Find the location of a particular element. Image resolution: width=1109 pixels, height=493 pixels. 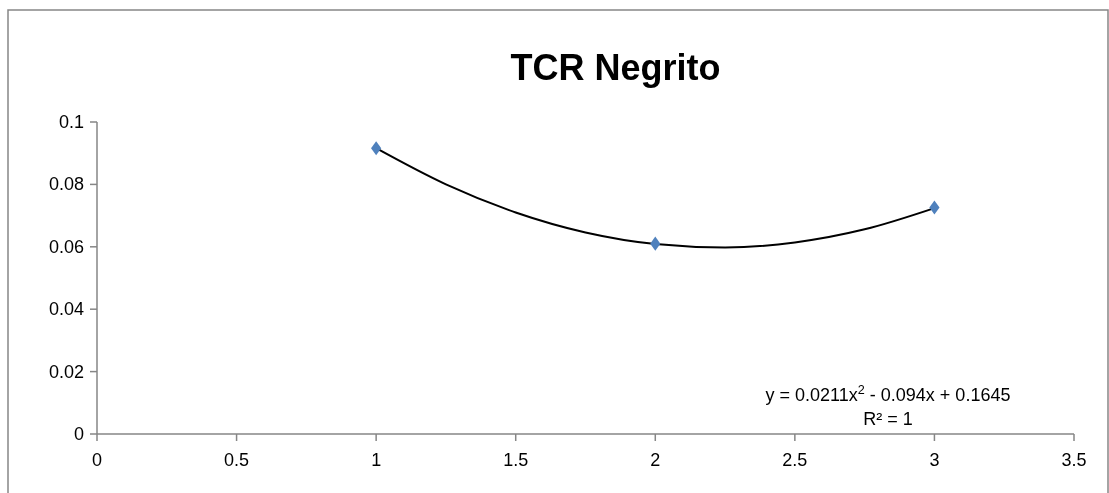

x-tick-label: 1.5 is located at coordinates (516, 460).